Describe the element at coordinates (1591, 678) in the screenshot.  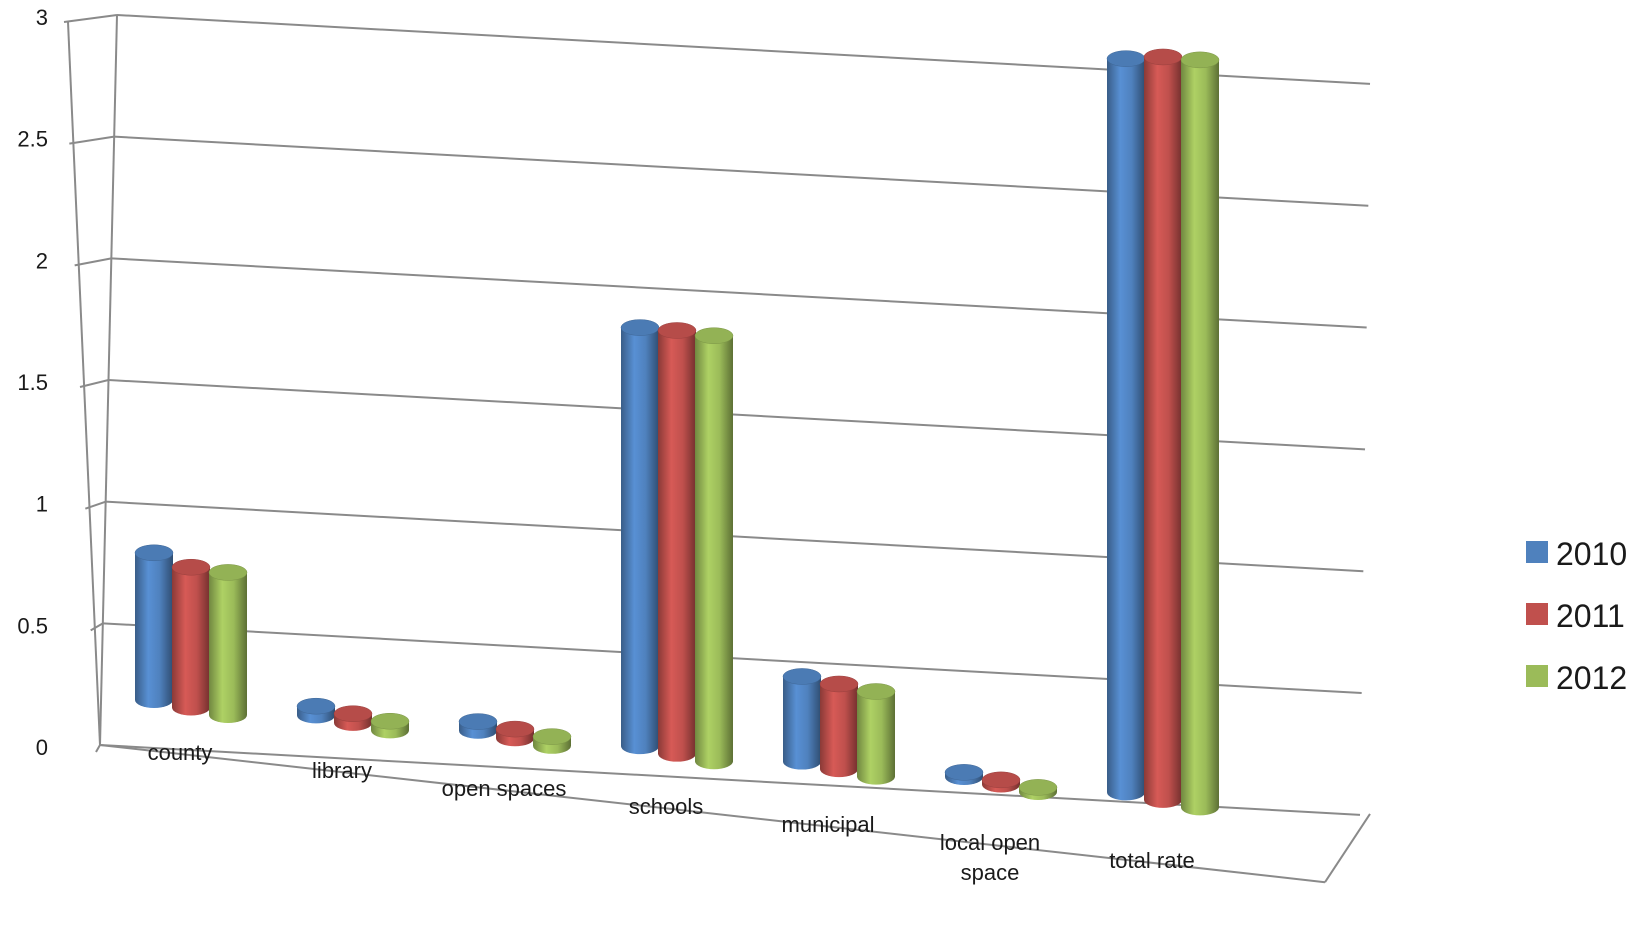
I see `legend-label: 2012` at that location.